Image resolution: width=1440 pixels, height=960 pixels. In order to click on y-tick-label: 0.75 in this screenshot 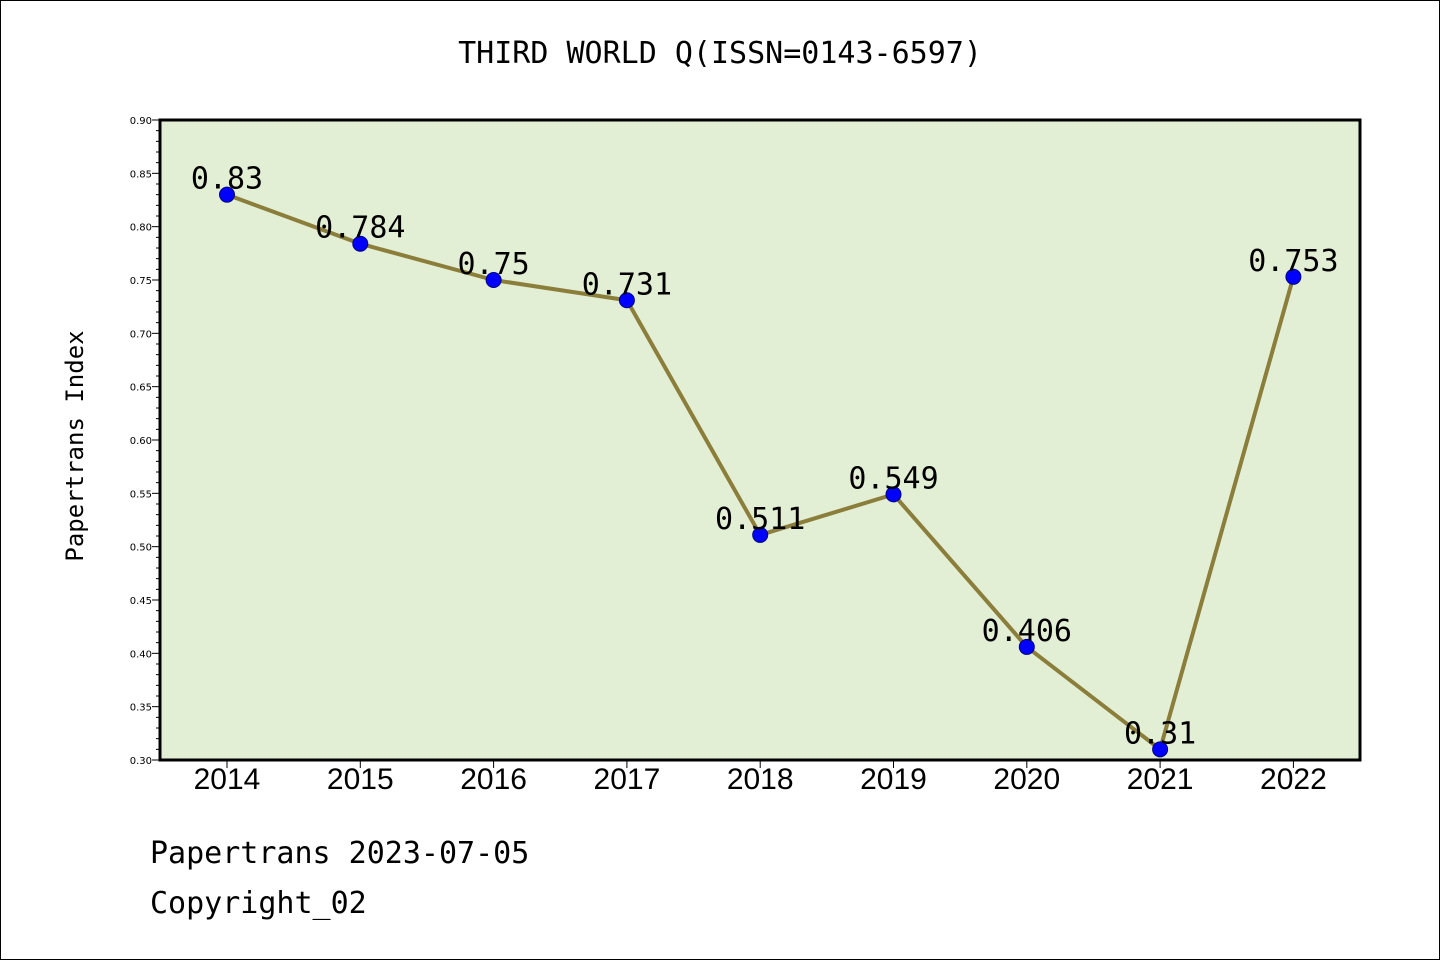, I will do `click(141, 281)`.